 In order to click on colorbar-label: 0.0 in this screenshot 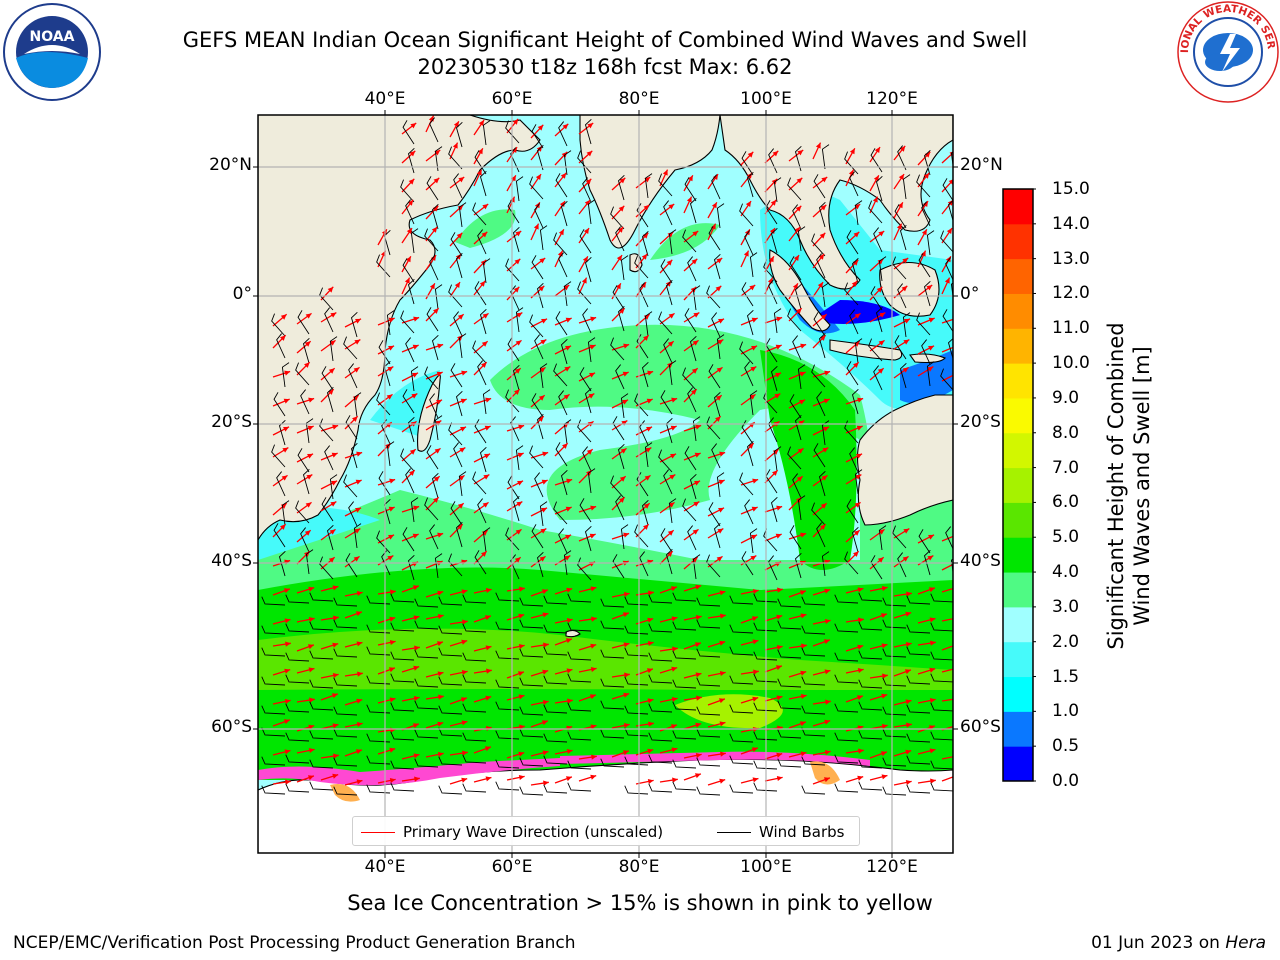, I will do `click(1066, 781)`.